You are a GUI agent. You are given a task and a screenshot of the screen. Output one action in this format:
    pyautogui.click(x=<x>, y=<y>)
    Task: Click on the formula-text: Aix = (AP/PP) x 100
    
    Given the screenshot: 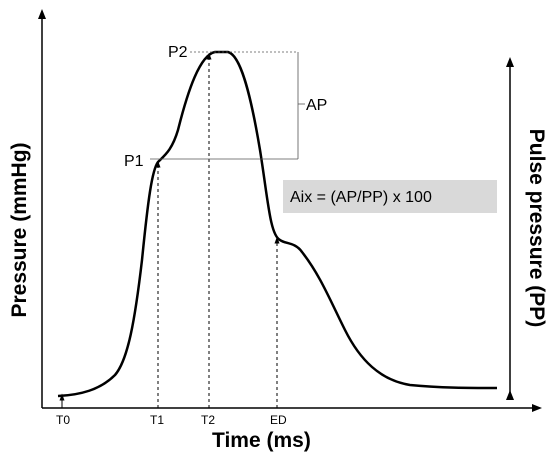 What is the action you would take?
    pyautogui.click(x=361, y=197)
    